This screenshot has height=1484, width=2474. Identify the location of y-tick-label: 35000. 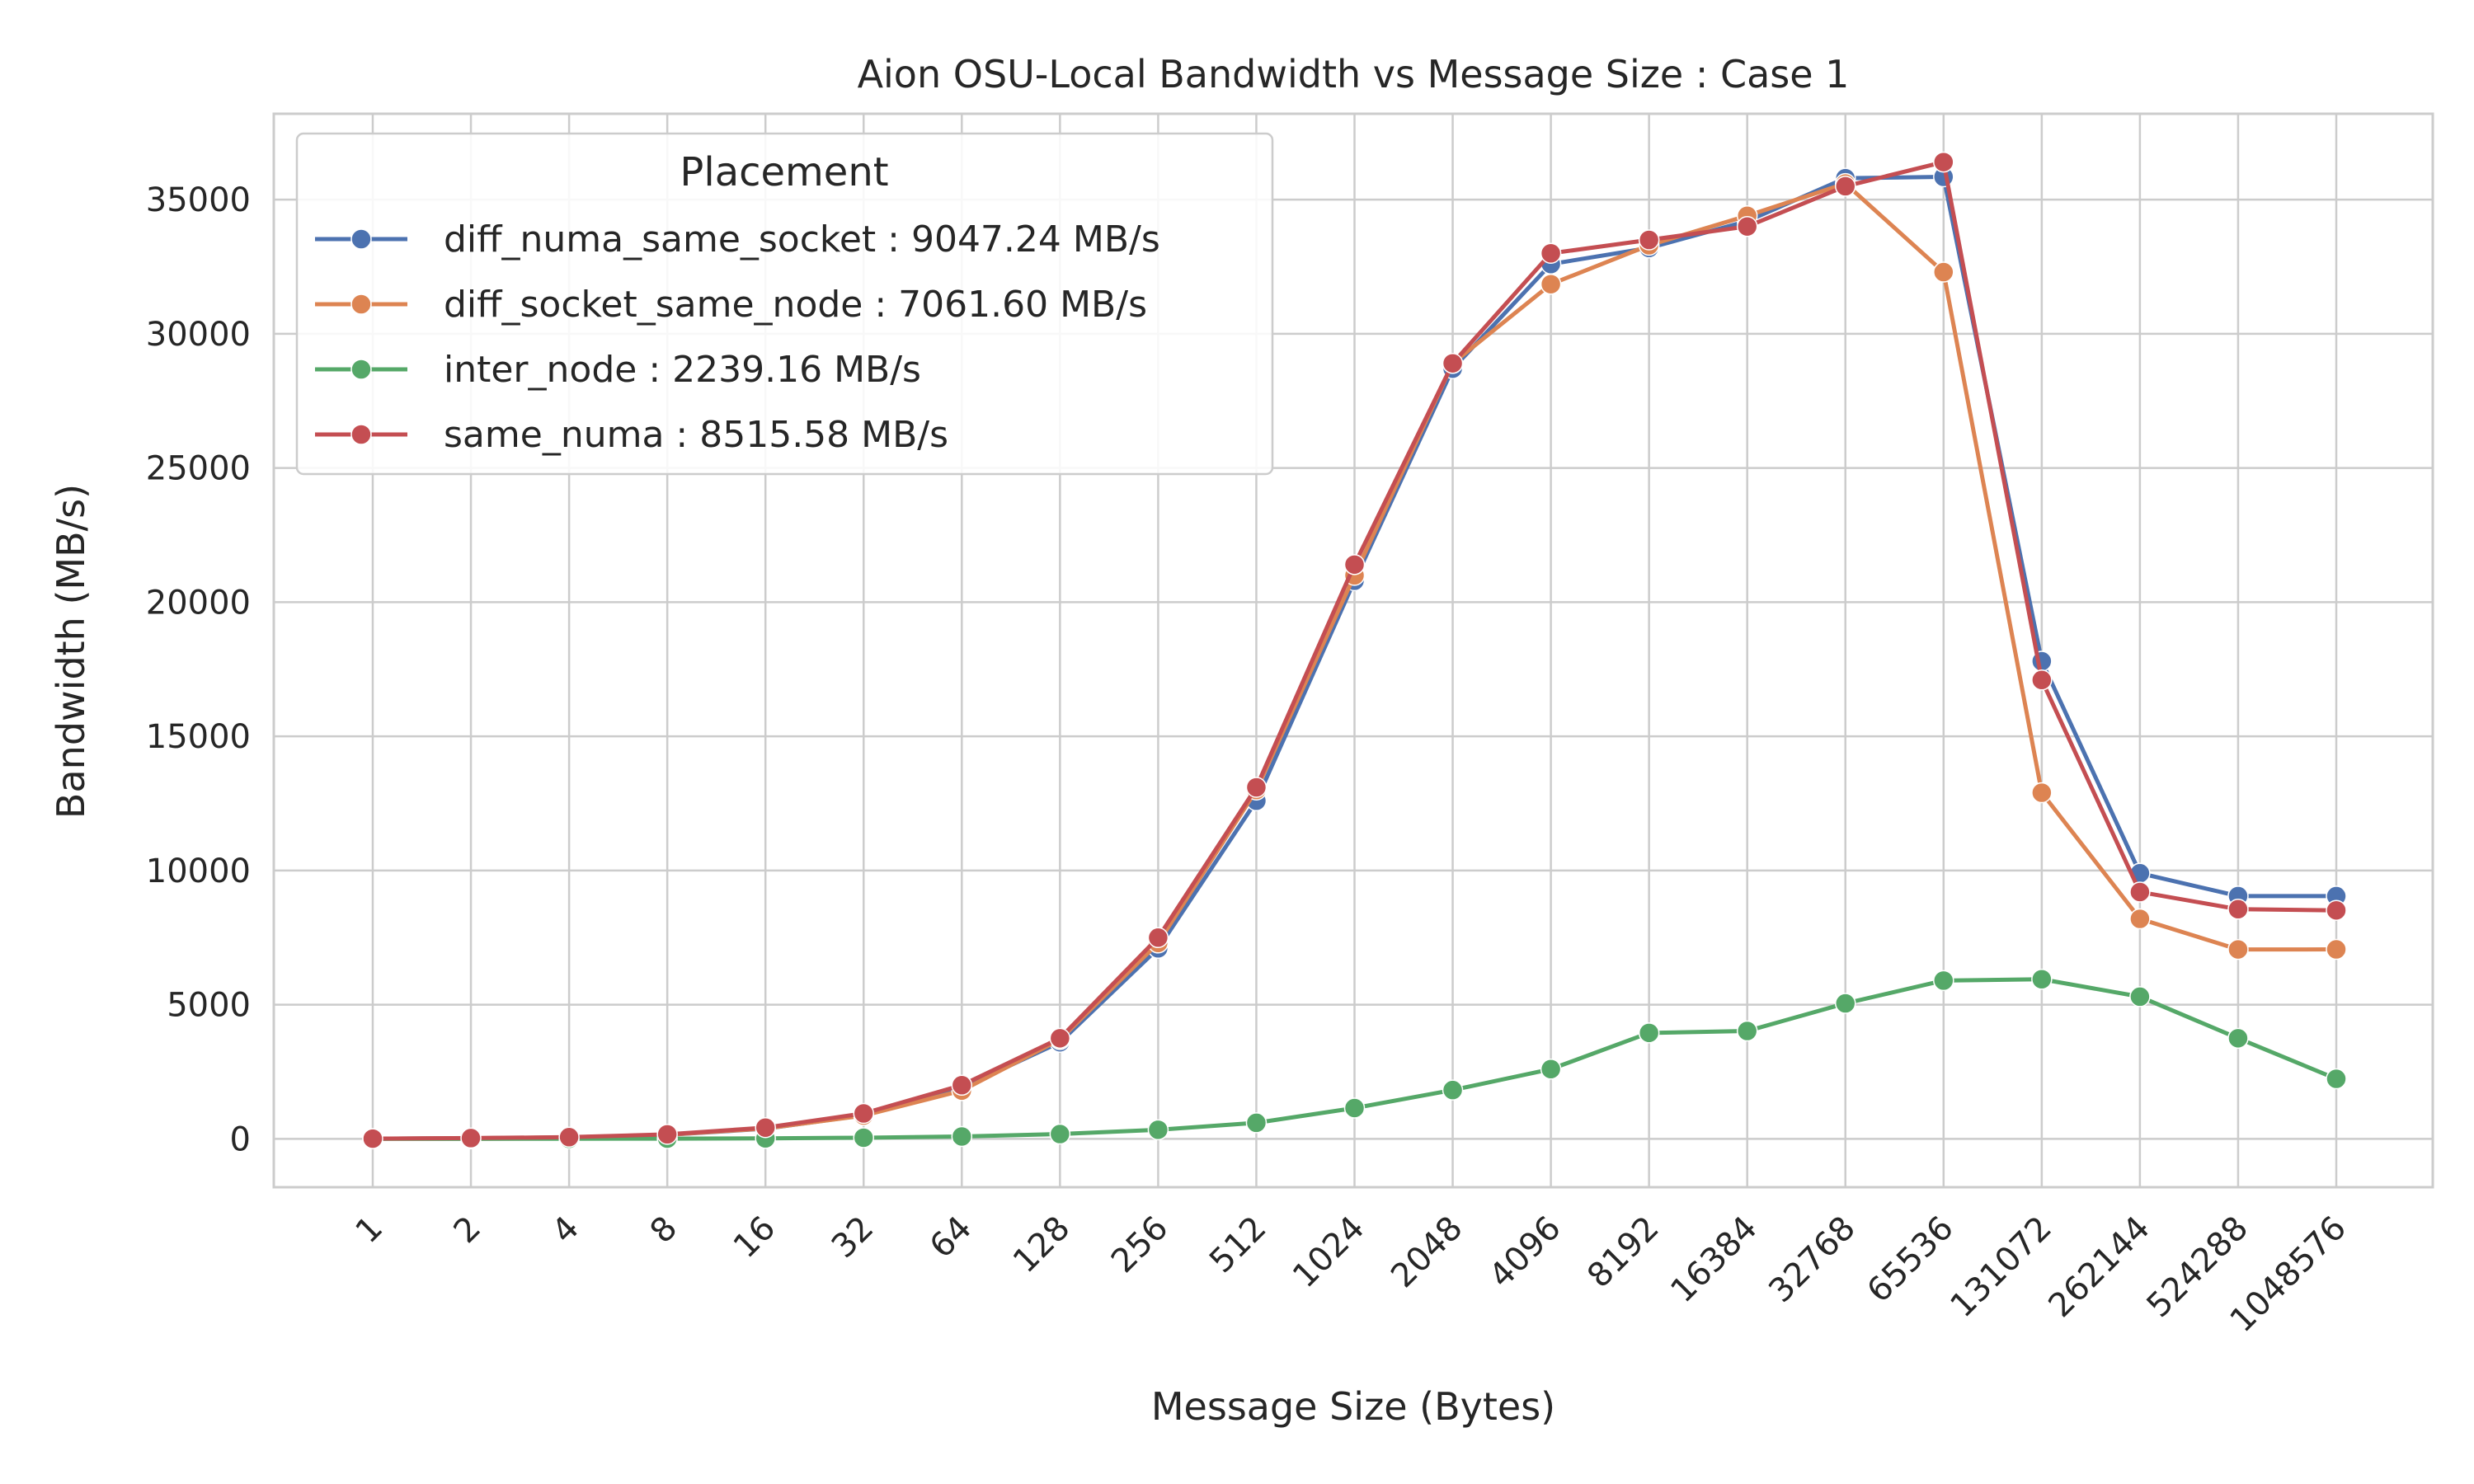
(198, 200).